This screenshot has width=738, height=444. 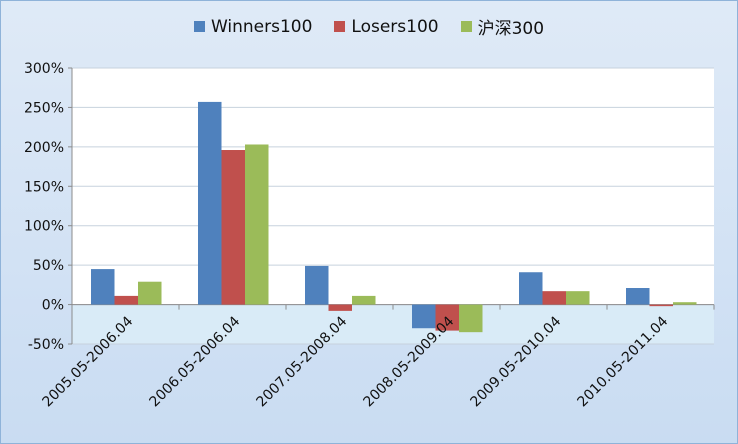 What do you see at coordinates (199, 26) in the screenshot?
I see `legend-swatch-winners100` at bounding box center [199, 26].